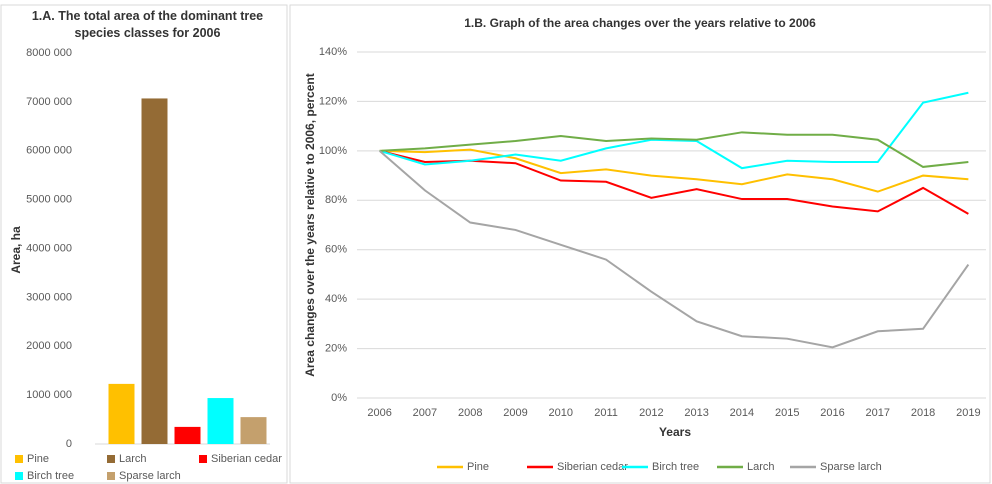 The image size is (992, 484). What do you see at coordinates (696, 413) in the screenshot?
I see `x-tick-label: 2013` at bounding box center [696, 413].